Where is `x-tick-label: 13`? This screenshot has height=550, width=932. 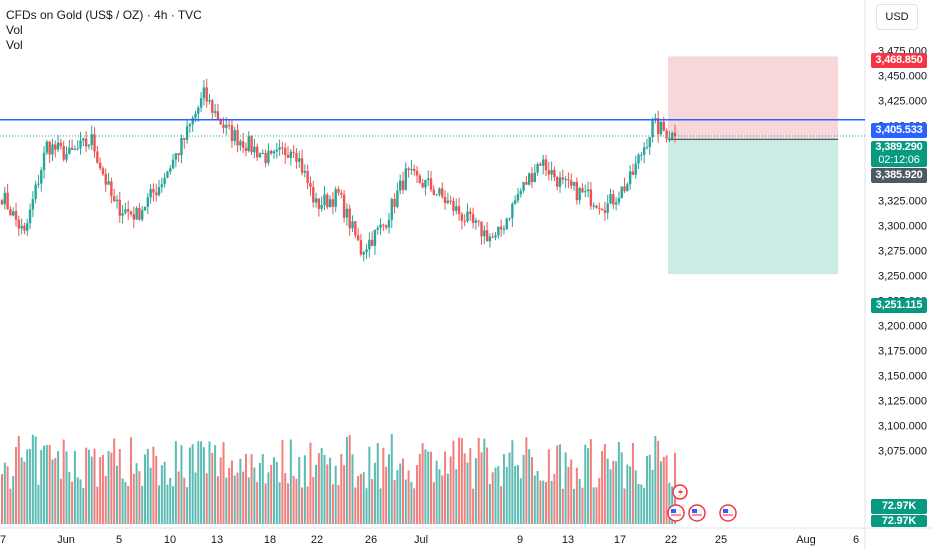
x-tick-label: 13 is located at coordinates (568, 540).